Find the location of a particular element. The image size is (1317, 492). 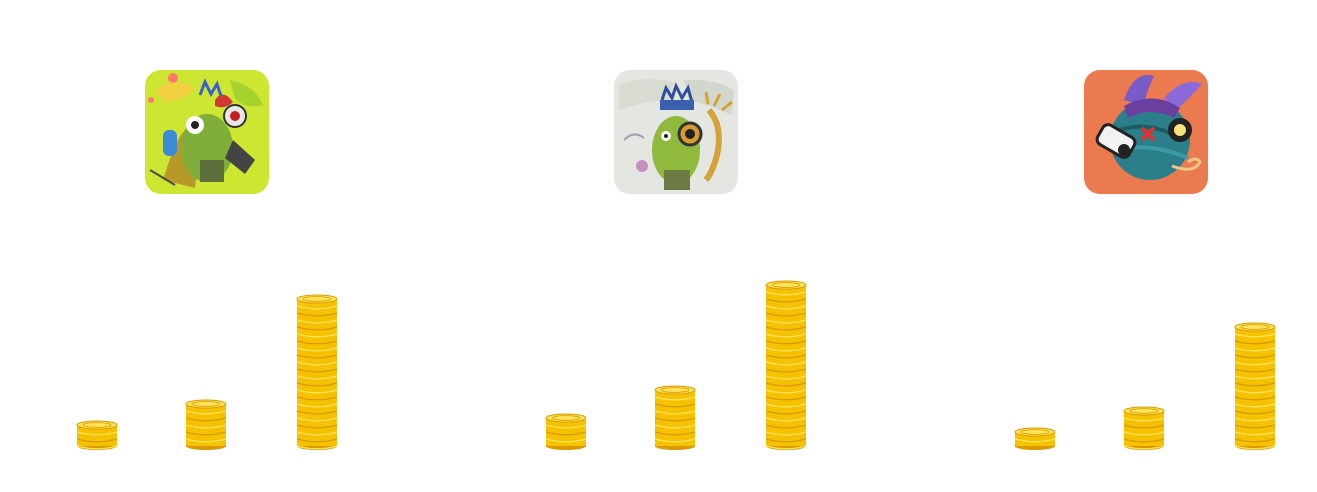

green-creature-with-goggles-icon is located at coordinates (676, 132).